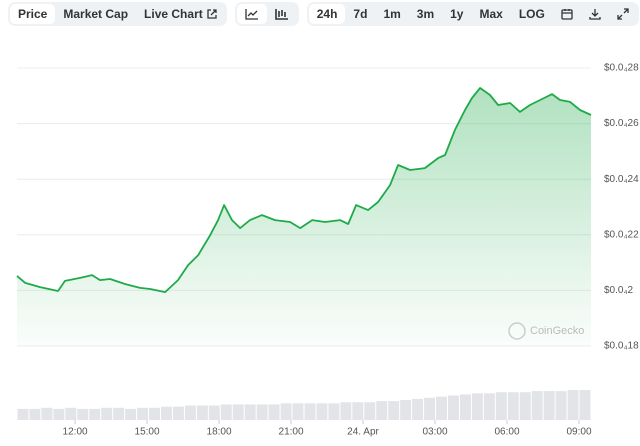  I want to click on candle-button, so click(282, 14).